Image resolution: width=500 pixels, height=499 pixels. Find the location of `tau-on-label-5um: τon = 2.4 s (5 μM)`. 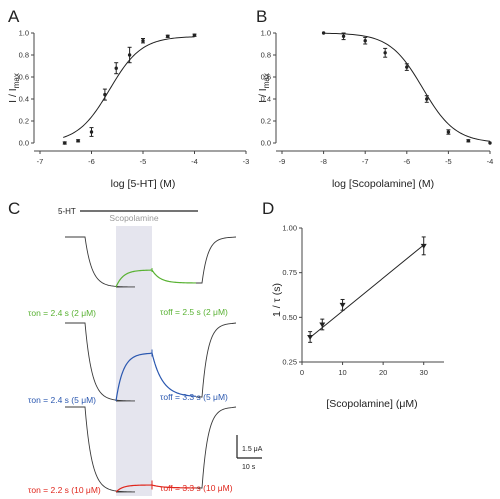

tau-on-label-5um: τon = 2.4 s (5 μM) is located at coordinates (62, 400).